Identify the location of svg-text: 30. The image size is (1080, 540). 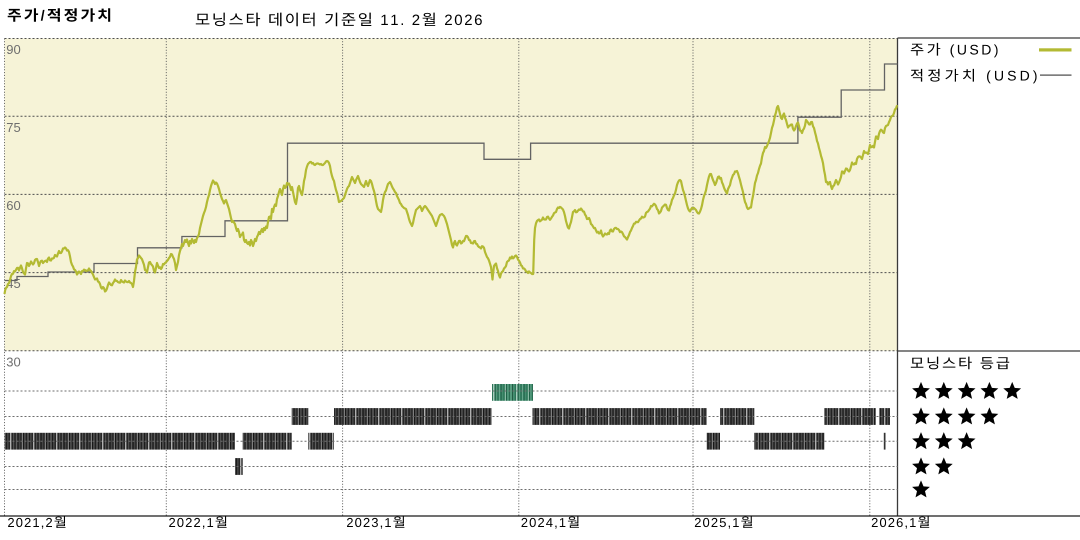
(13, 361).